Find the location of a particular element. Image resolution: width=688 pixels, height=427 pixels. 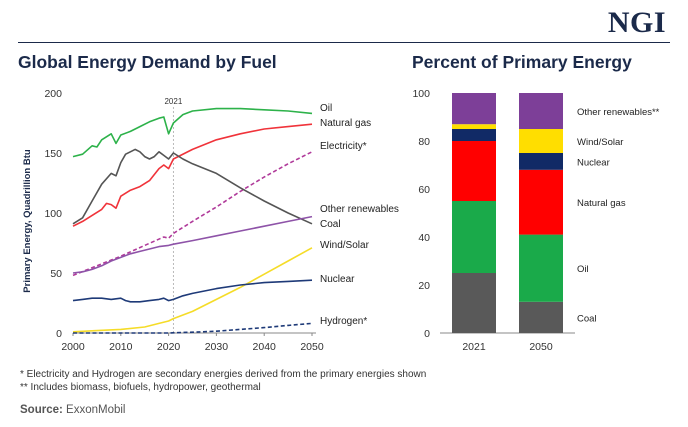

bar-y-tick-label: 20 is located at coordinates (424, 286).